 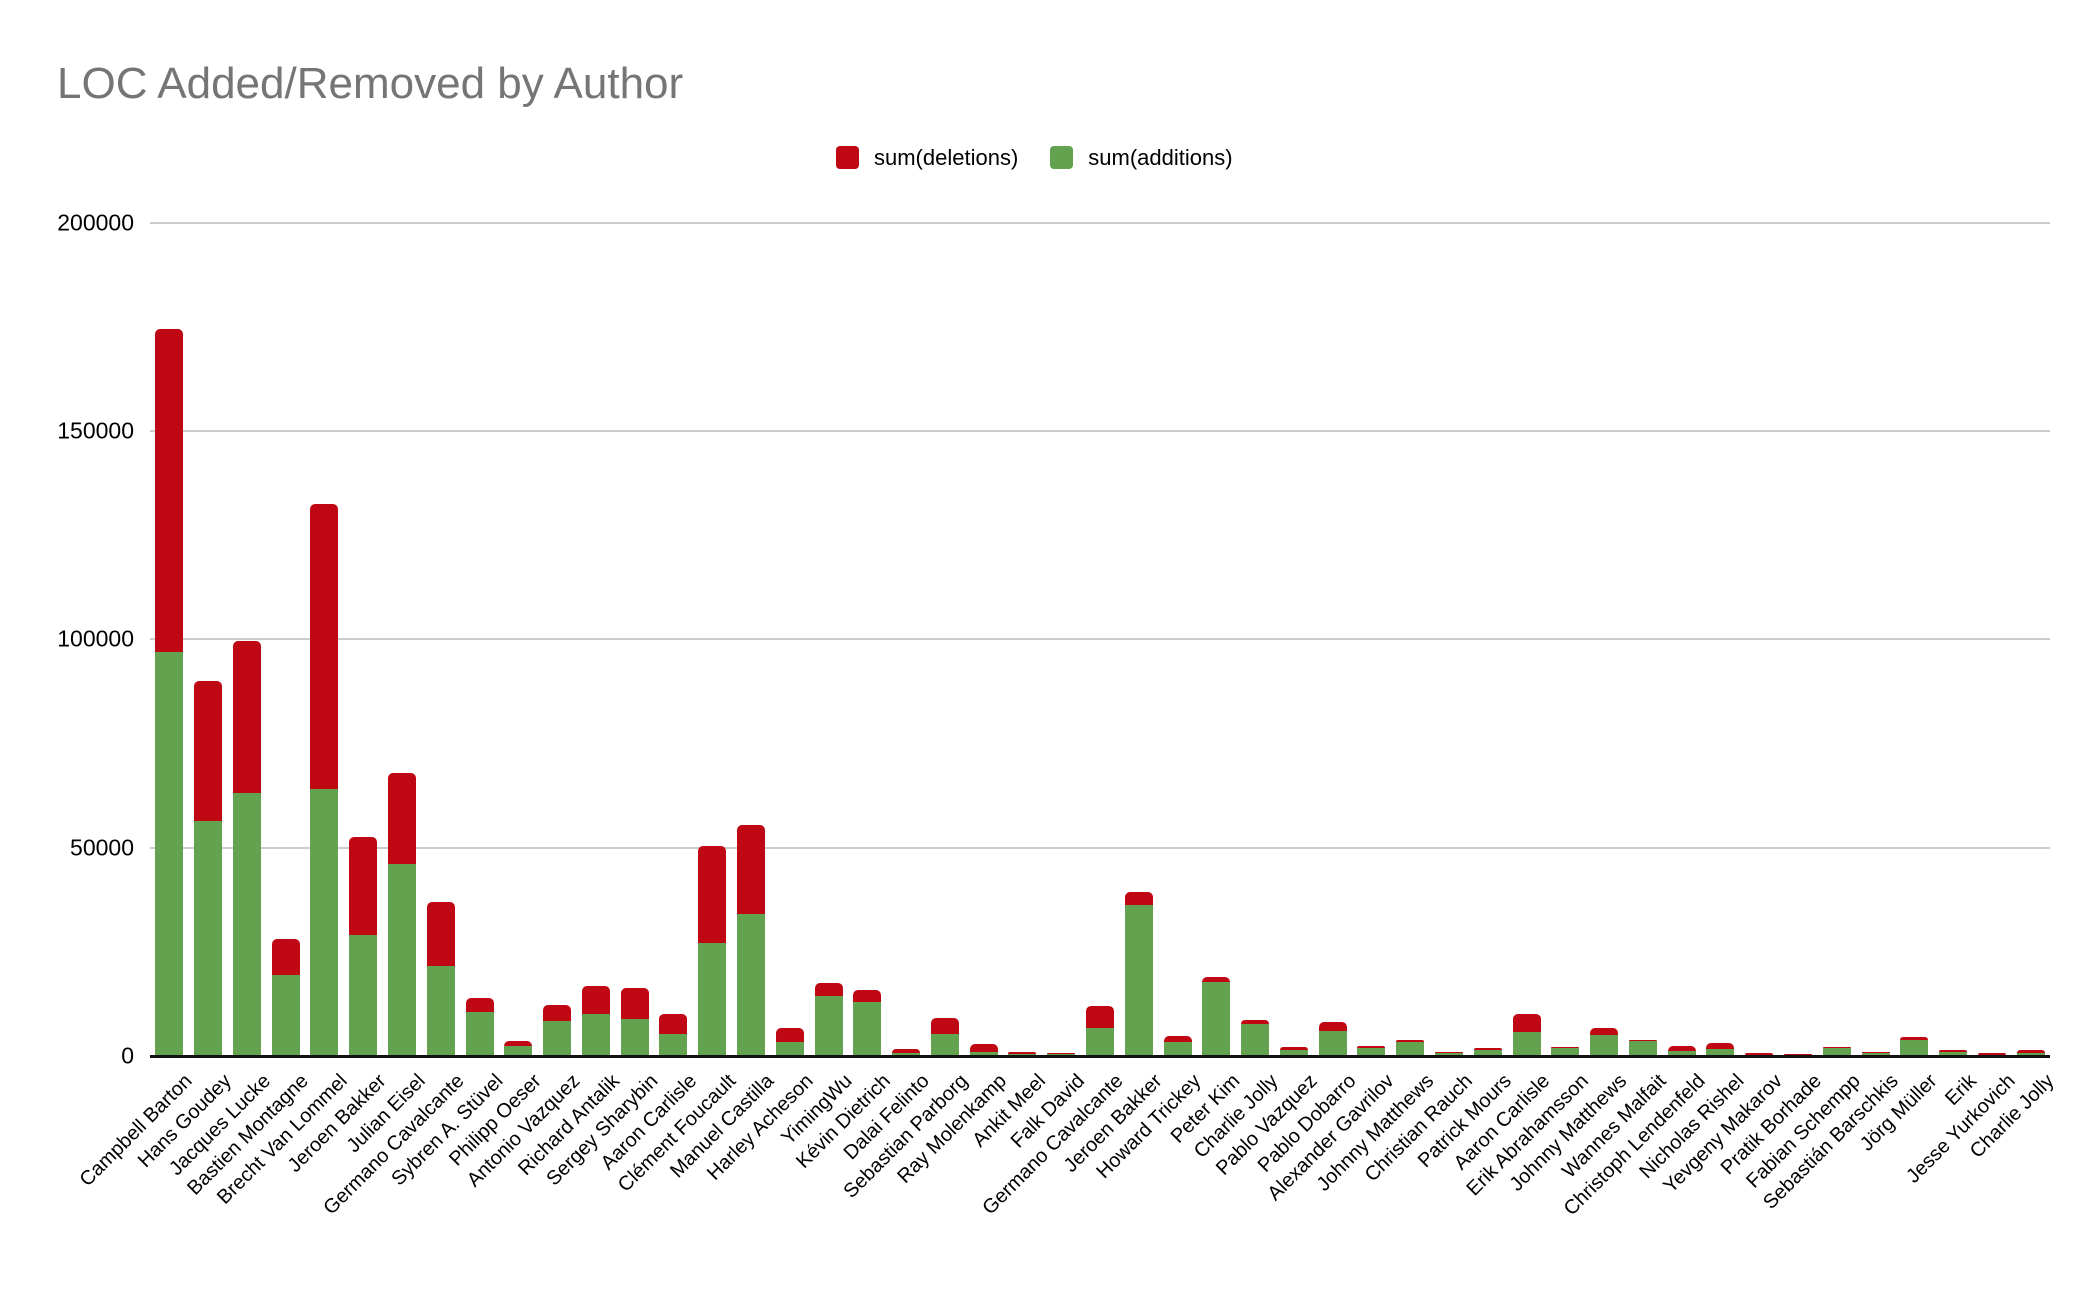 I want to click on bar-j-rg-m-ller, so click(x=1914, y=1046).